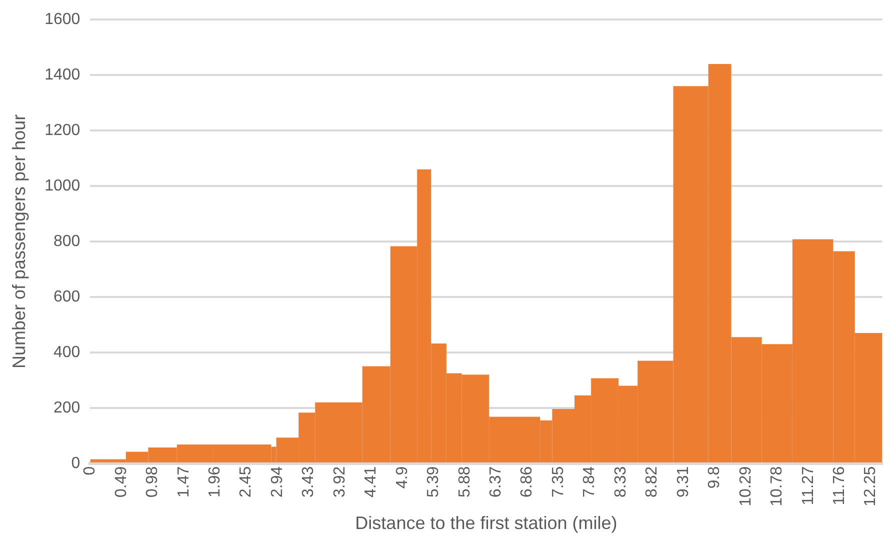  I want to click on y-axis-title: Number of passengers per hour, so click(18, 241).